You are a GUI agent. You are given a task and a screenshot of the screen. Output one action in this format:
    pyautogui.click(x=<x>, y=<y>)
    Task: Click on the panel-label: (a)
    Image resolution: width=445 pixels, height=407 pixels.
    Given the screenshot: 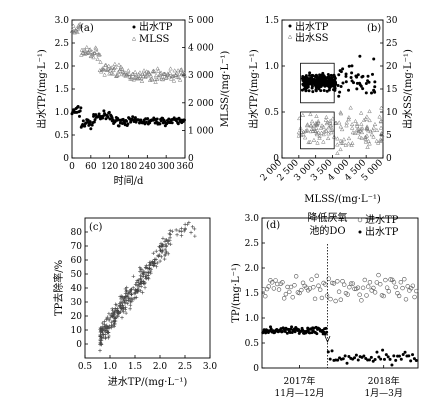 What is the action you would take?
    pyautogui.click(x=87, y=28)
    